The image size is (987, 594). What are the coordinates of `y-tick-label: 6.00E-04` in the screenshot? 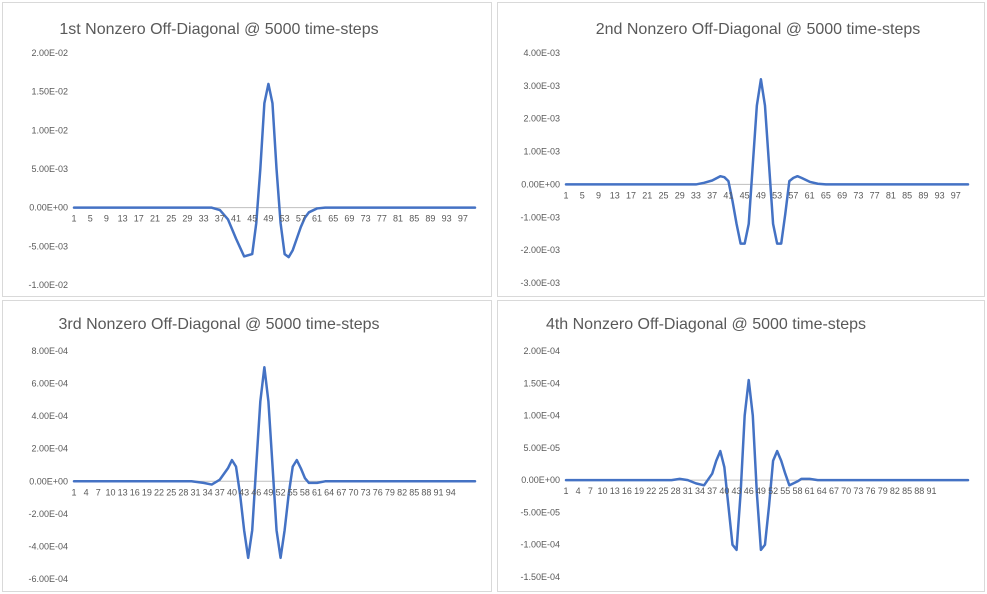 It's located at (49, 384).